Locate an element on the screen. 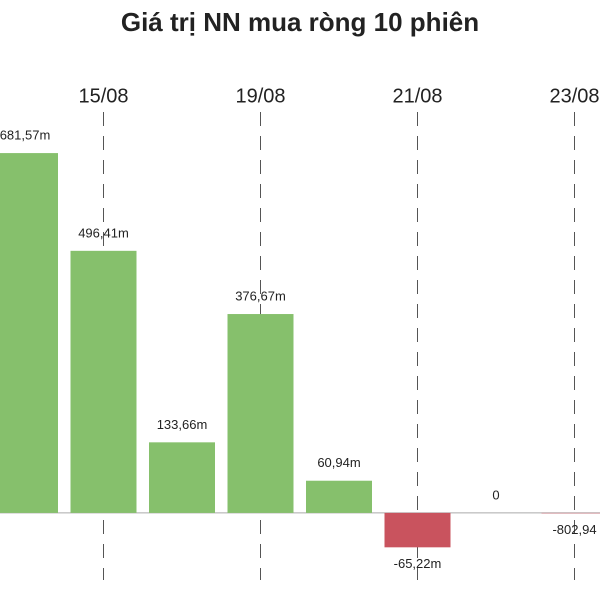 This screenshot has height=600, width=600. value-label: 60,94m is located at coordinates (338, 462).